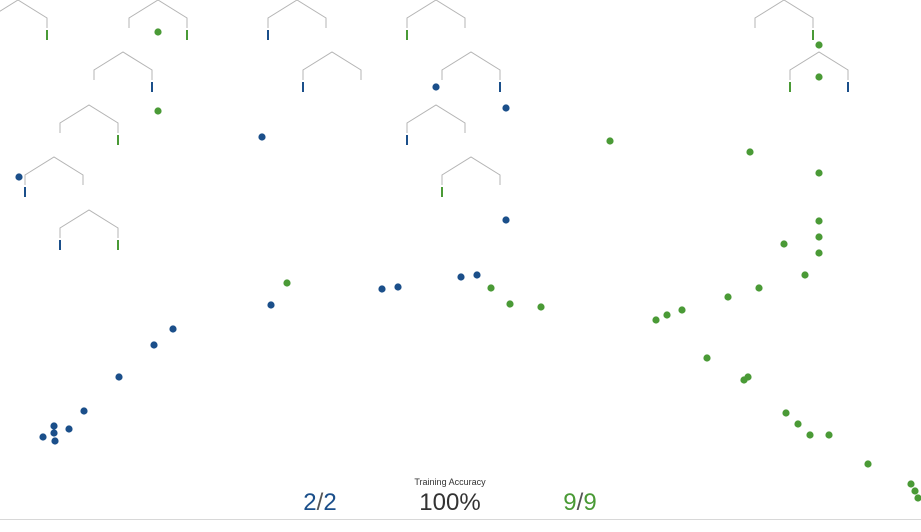 Image resolution: width=921 pixels, height=532 pixels. I want to click on baseline, so click(460, 519).